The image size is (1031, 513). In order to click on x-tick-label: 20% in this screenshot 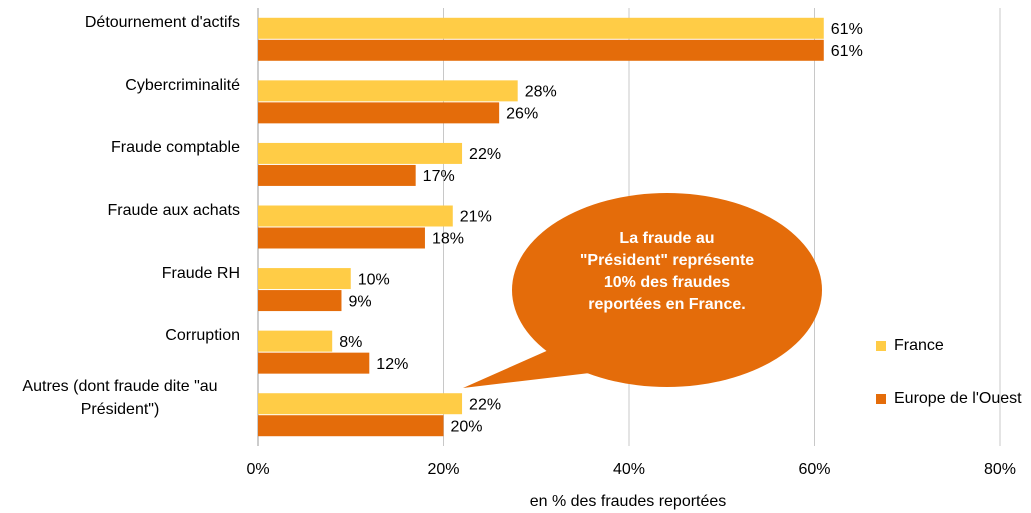, I will do `click(443, 469)`.